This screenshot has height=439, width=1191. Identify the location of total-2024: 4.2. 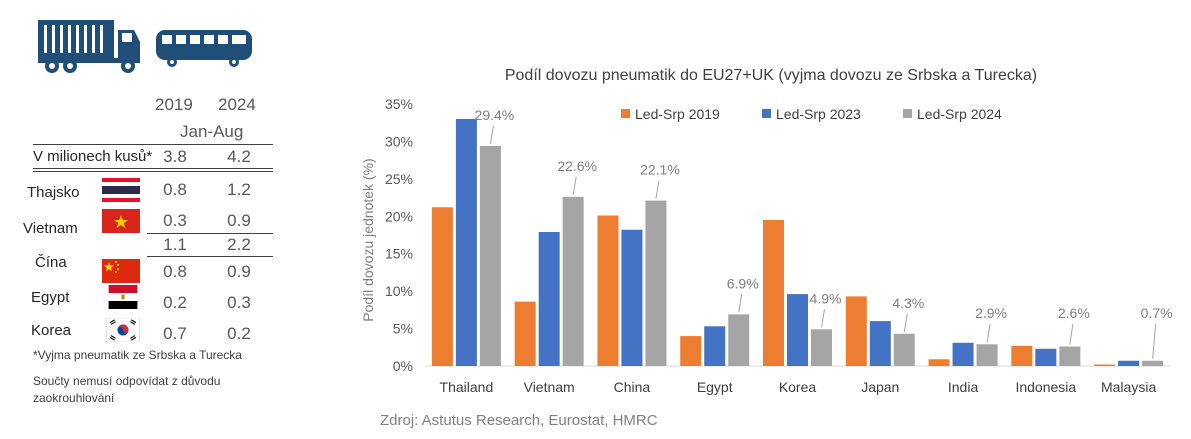
(239, 156).